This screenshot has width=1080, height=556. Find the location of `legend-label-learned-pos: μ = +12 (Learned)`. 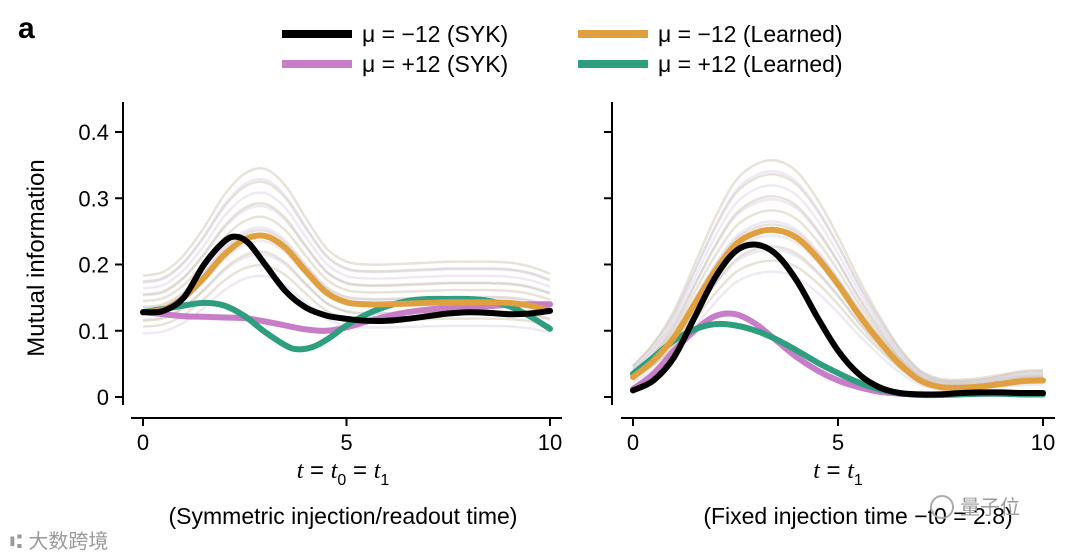

legend-label-learned-pos: μ = +12 (Learned) is located at coordinates (750, 64).